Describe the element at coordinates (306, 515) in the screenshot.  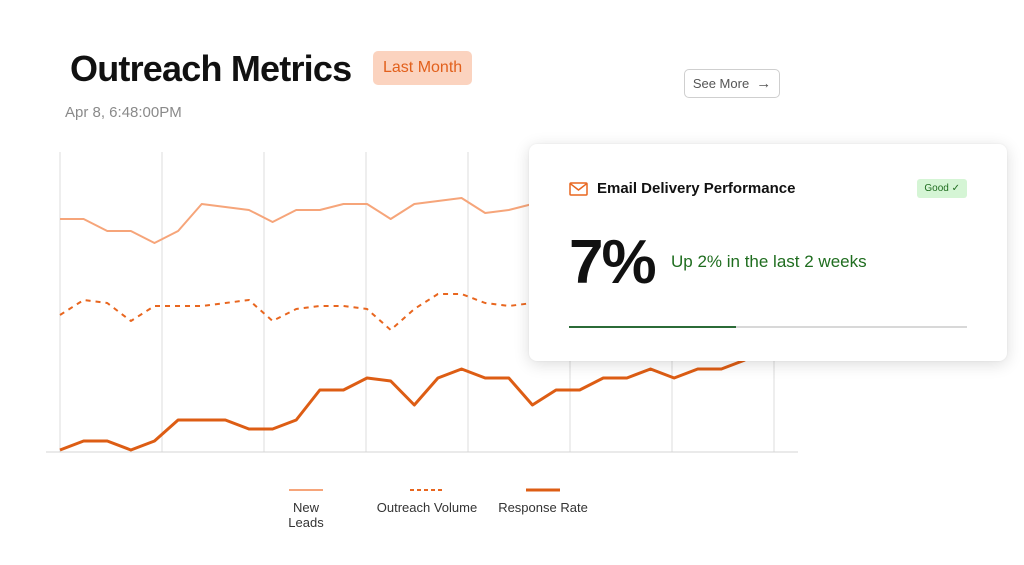
I see `legend-label-new-leads: New Leads` at that location.